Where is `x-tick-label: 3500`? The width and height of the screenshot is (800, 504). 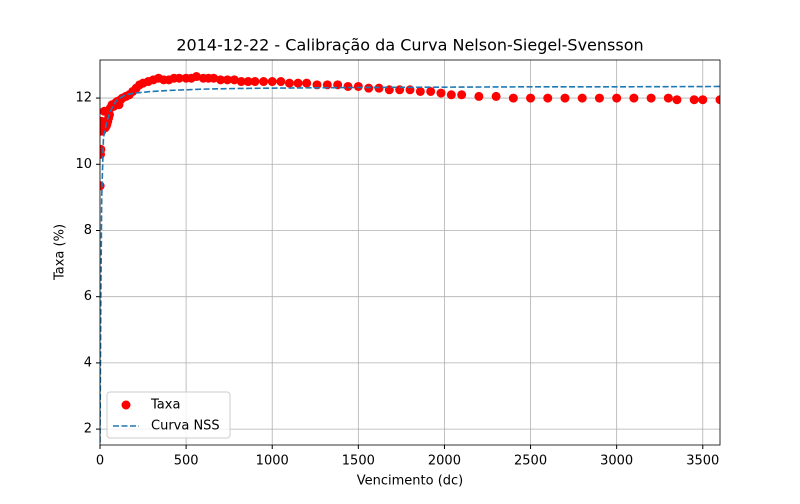
x-tick-label: 3500 is located at coordinates (702, 461).